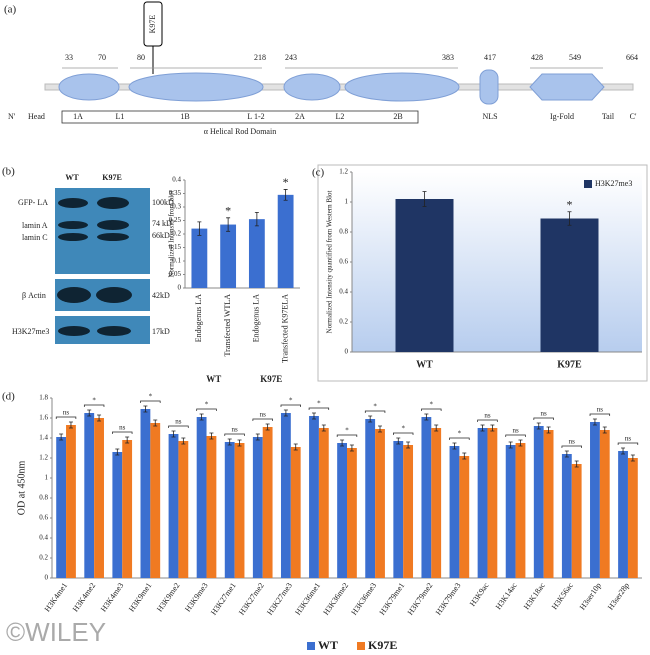 The height and width of the screenshot is (655, 650). I want to click on band-label: H3K27me3, so click(30, 331).